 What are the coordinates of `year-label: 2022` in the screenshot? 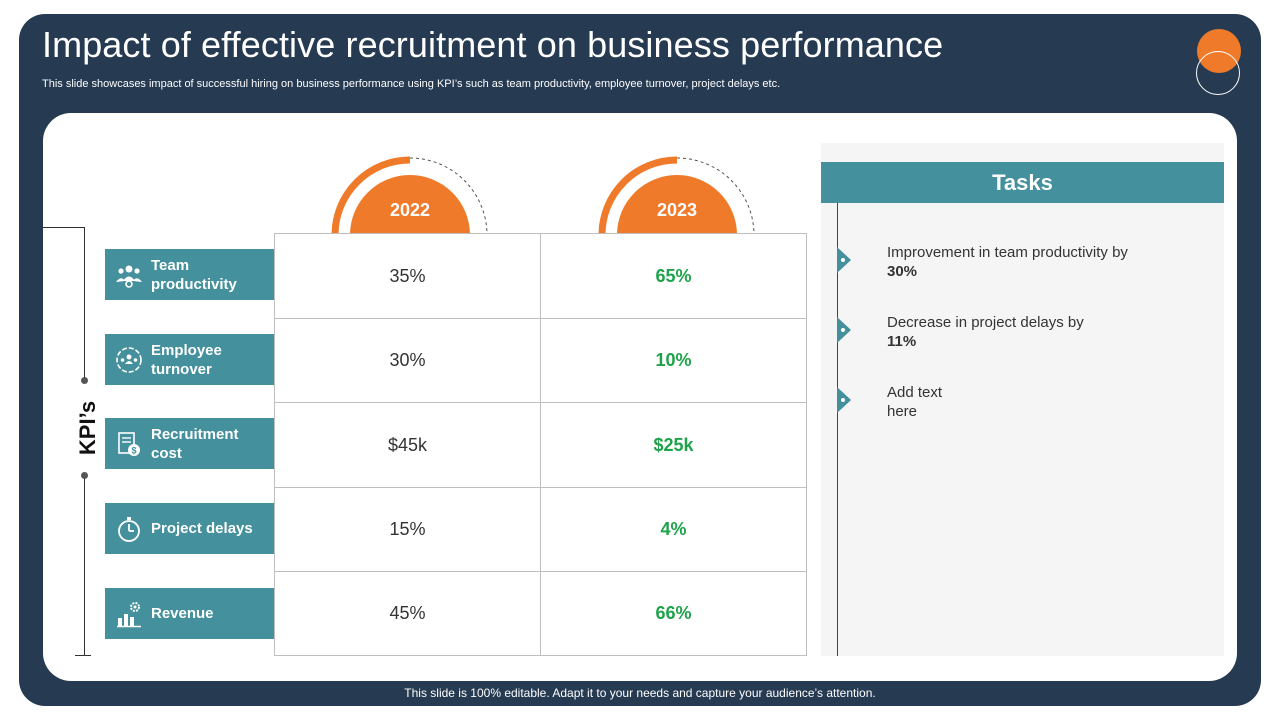 It's located at (410, 210).